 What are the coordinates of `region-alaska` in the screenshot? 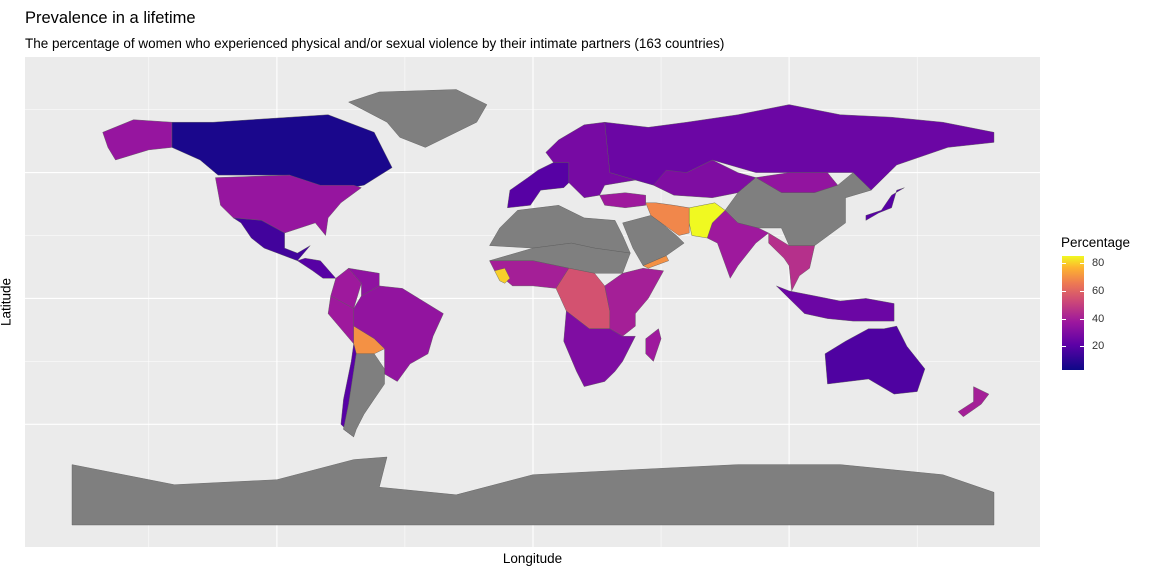 It's located at (137, 140).